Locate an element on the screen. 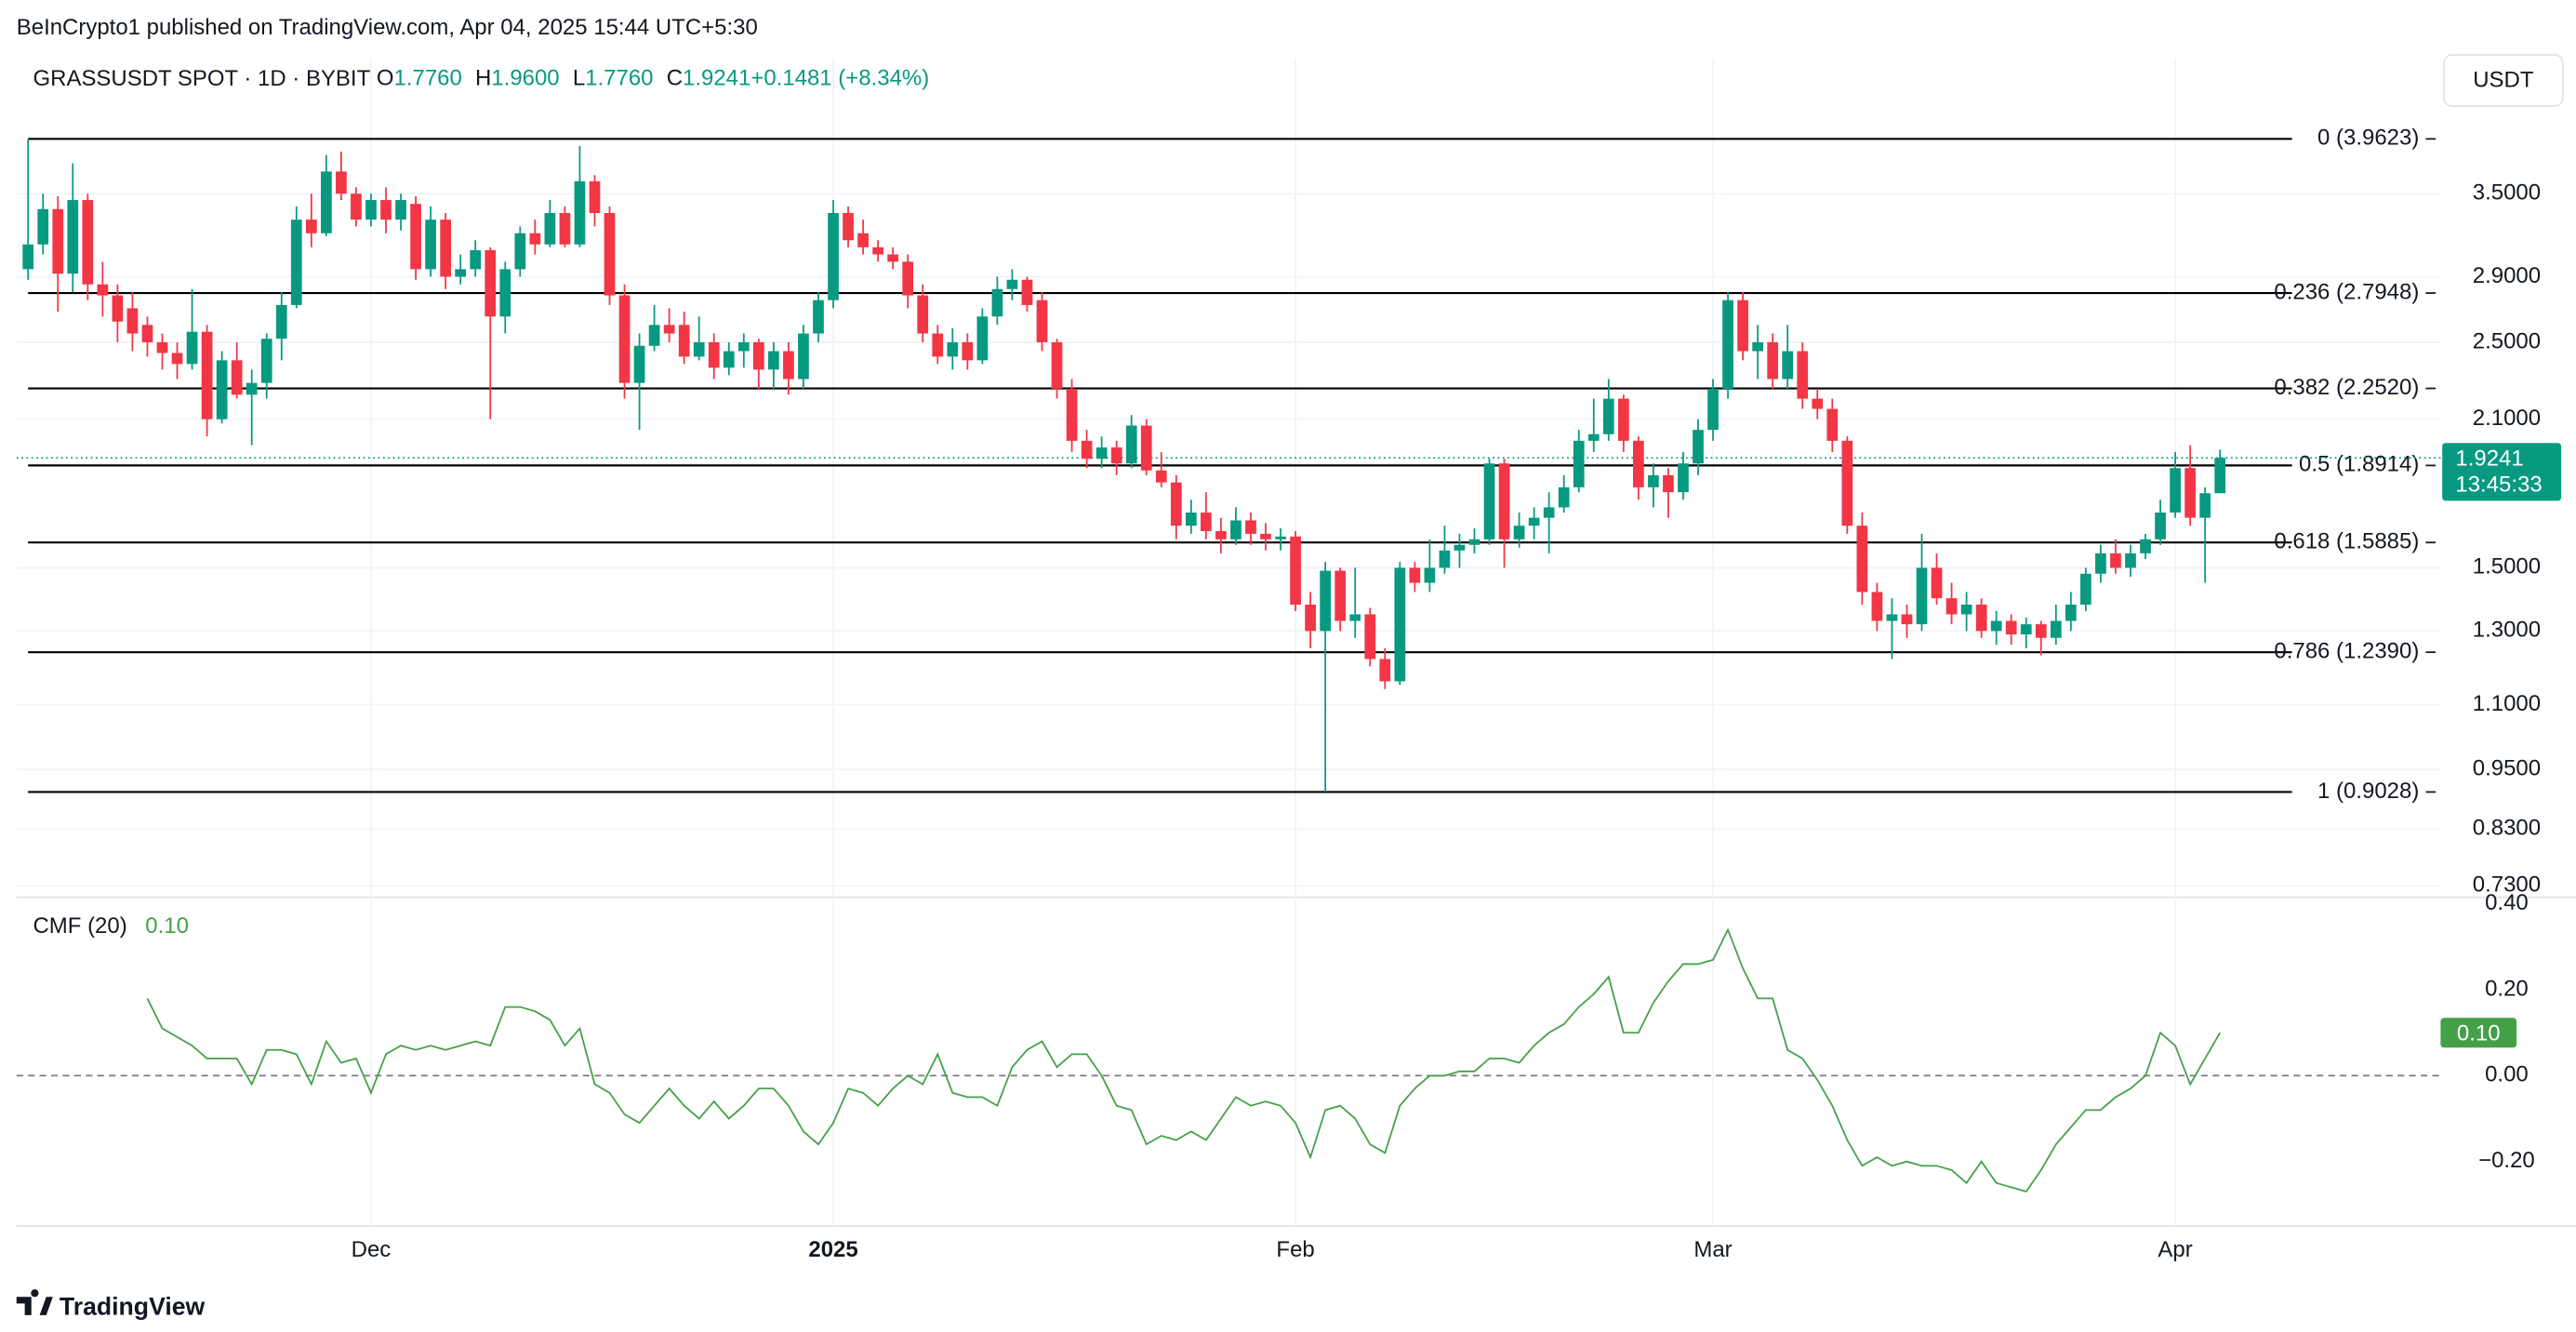  cmf-badge-label: 0.10 is located at coordinates (2479, 1033).